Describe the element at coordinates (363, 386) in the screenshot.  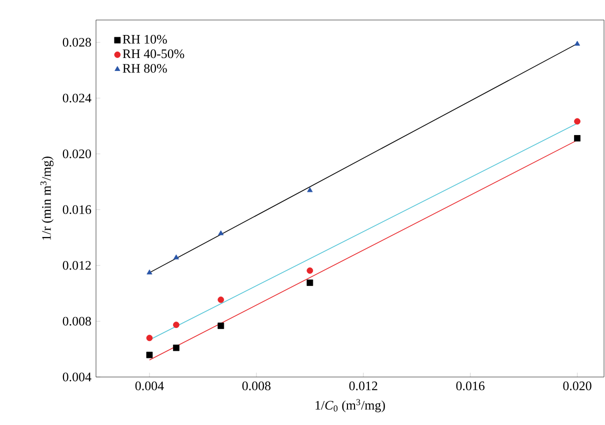
I see `x-tick-label: 0.012` at that location.